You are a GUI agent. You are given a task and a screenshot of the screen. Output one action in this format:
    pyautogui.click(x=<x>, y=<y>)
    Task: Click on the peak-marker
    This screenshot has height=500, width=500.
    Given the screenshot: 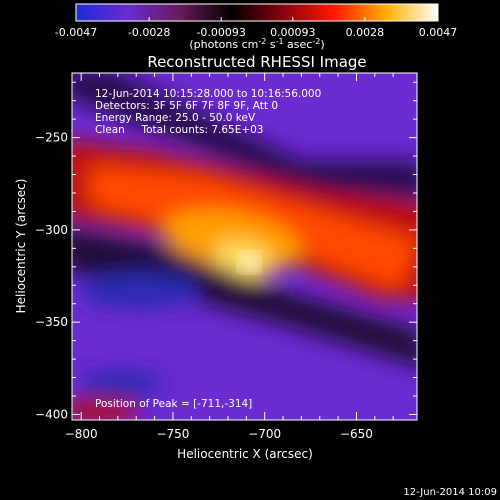 What is the action you would take?
    pyautogui.click(x=249, y=262)
    